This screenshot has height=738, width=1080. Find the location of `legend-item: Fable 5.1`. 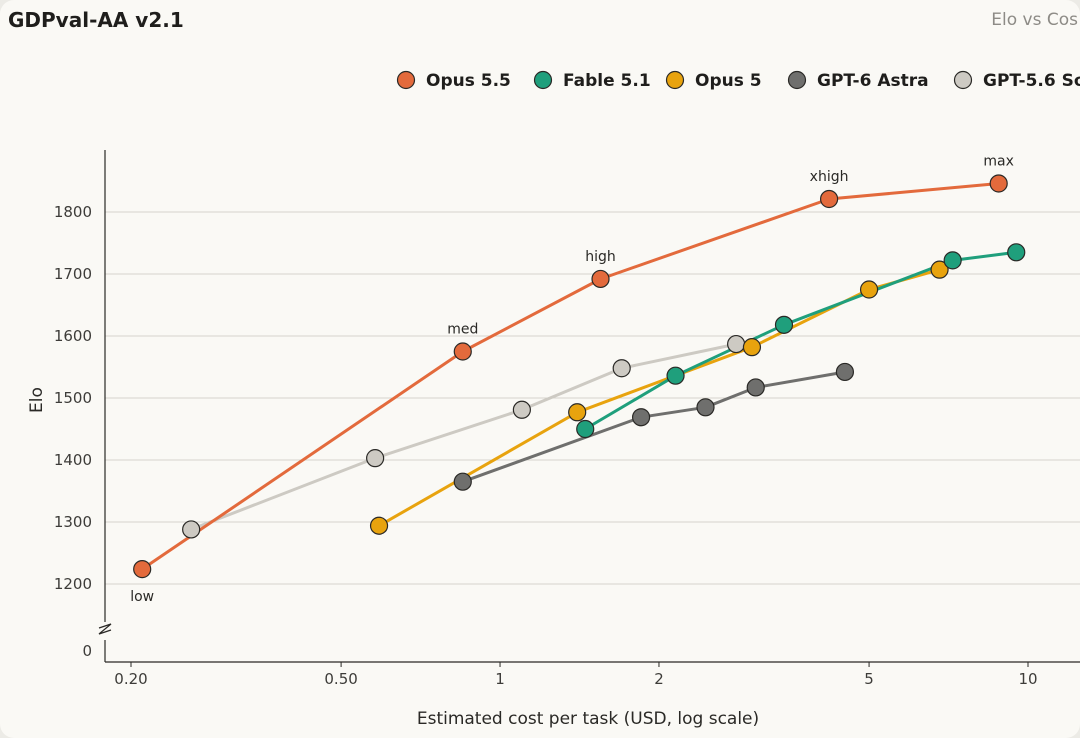

legend-item: Fable 5.1 is located at coordinates (592, 80).